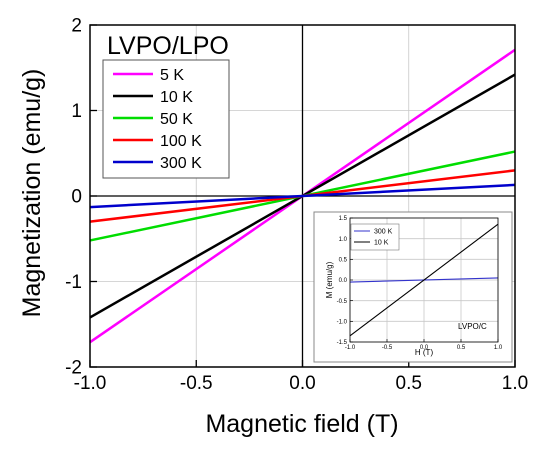  Describe the element at coordinates (343, 260) in the screenshot. I see `y-tick-label: 0.5` at that location.